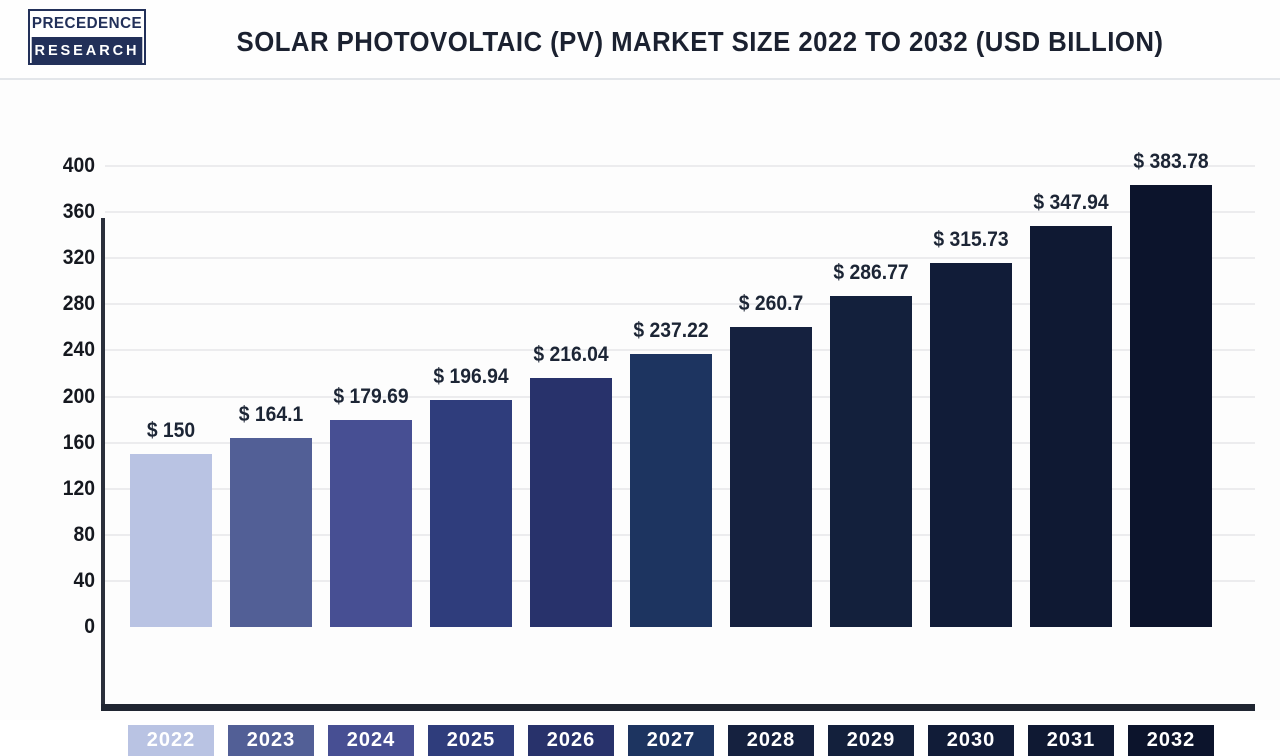 The image size is (1280, 756). Describe the element at coordinates (771, 303) in the screenshot. I see `bar-value-label: $ 260.7` at that location.